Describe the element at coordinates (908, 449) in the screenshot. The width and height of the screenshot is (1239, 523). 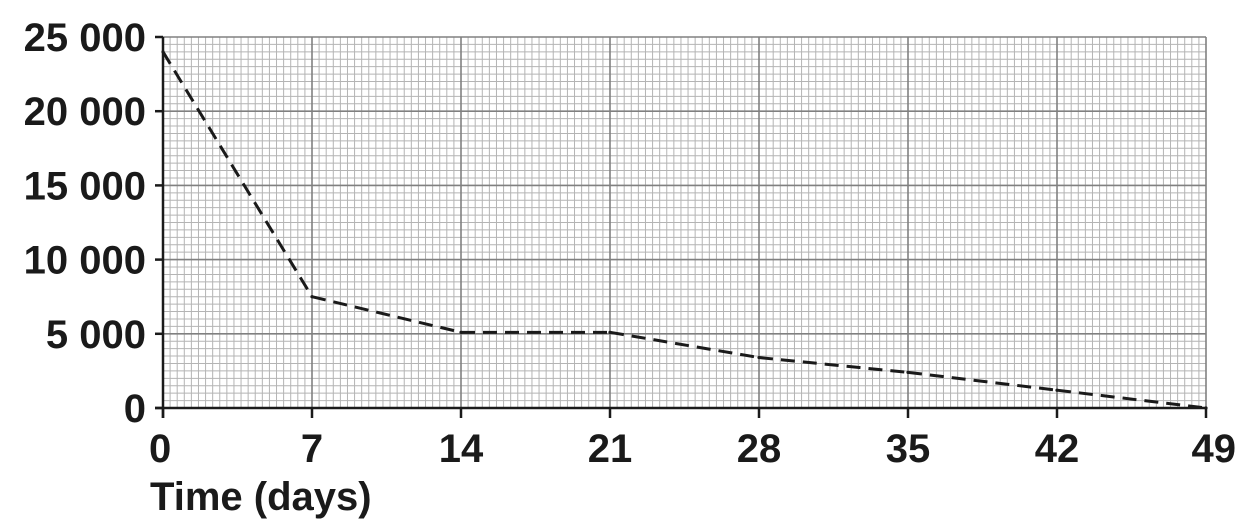
I see `x-tick-label: 35` at that location.